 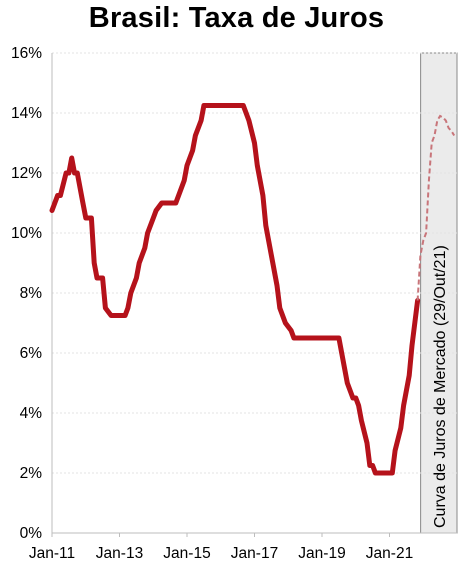 I want to click on chart-title: Brasil: Taxa de Juros, so click(x=236, y=18).